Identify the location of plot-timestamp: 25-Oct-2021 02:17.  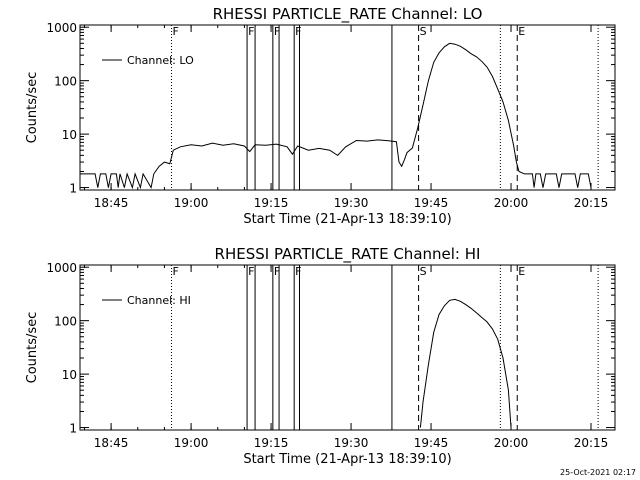
(598, 472).